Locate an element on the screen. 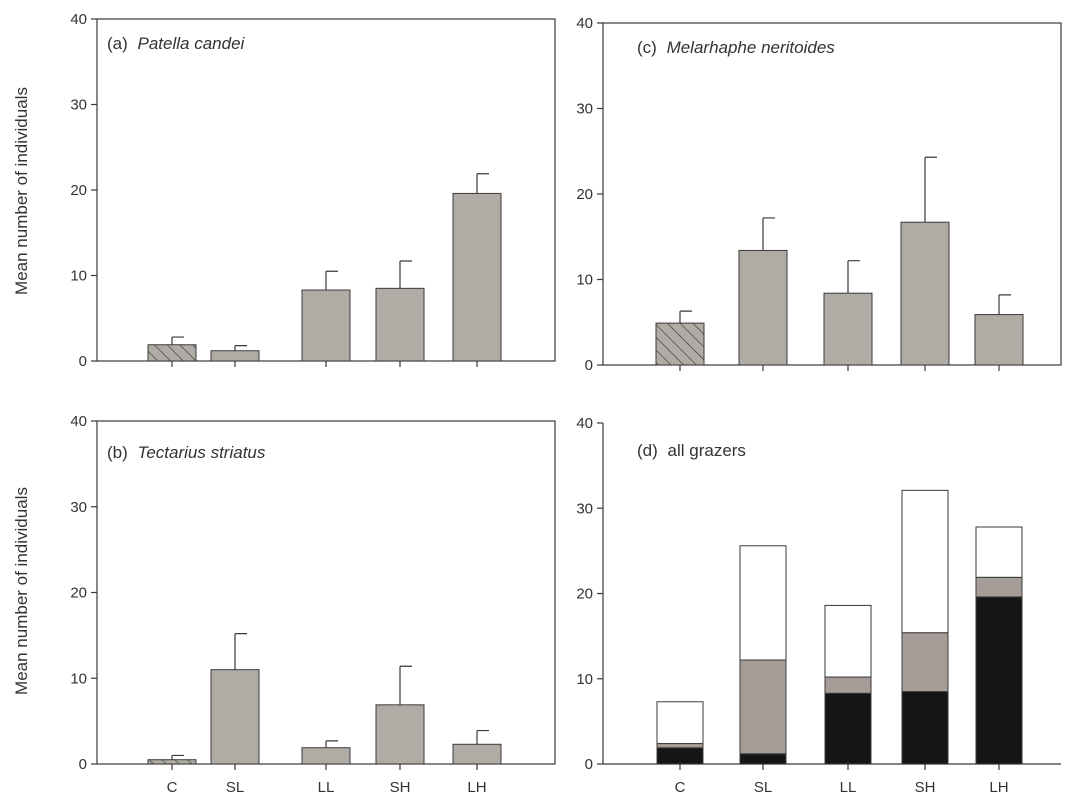 The width and height of the screenshot is (1072, 808). panel-c-error-bar-sh is located at coordinates (930, 189).